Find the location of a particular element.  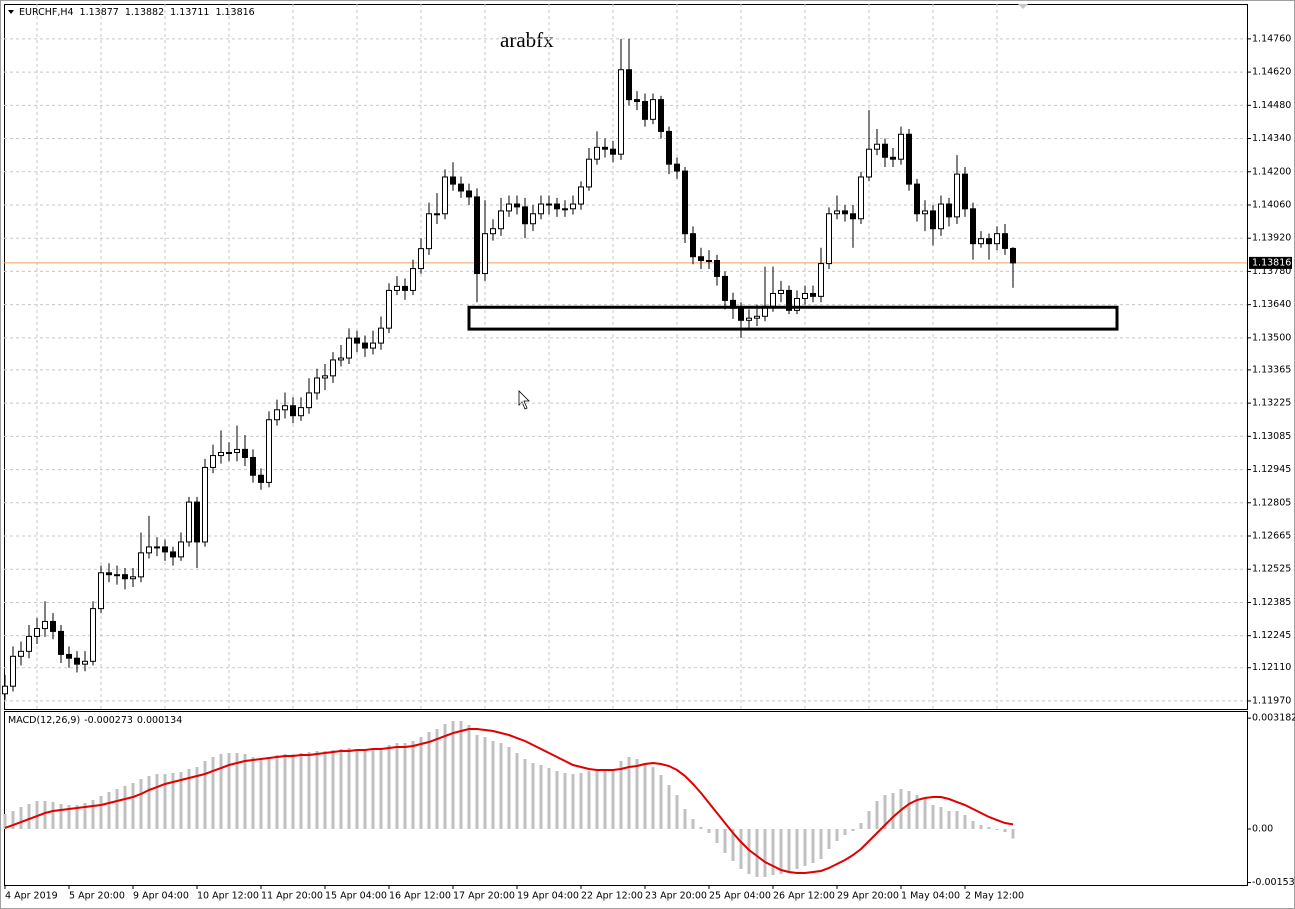

y-tick-label: 0.003182 is located at coordinates (1273, 718).